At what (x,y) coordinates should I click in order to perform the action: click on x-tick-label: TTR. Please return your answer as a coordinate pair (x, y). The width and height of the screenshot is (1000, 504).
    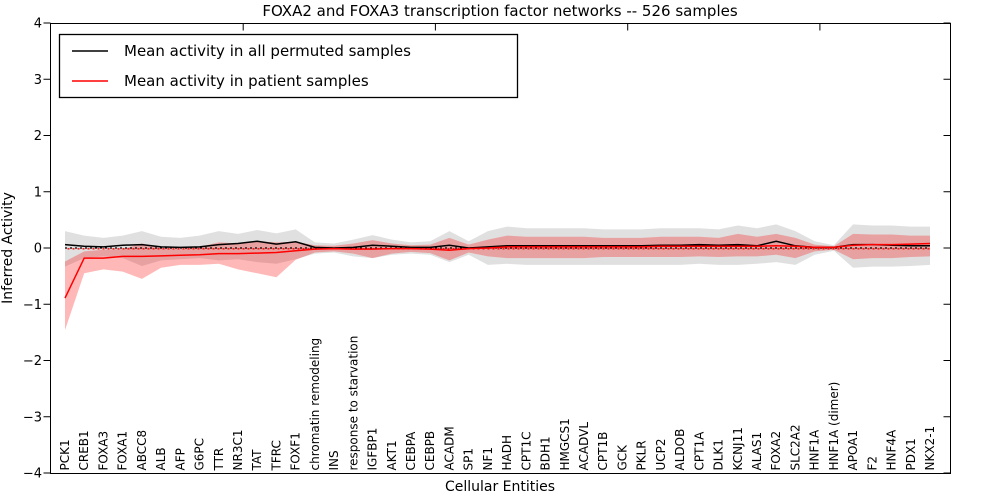
    Looking at the image, I should click on (219, 460).